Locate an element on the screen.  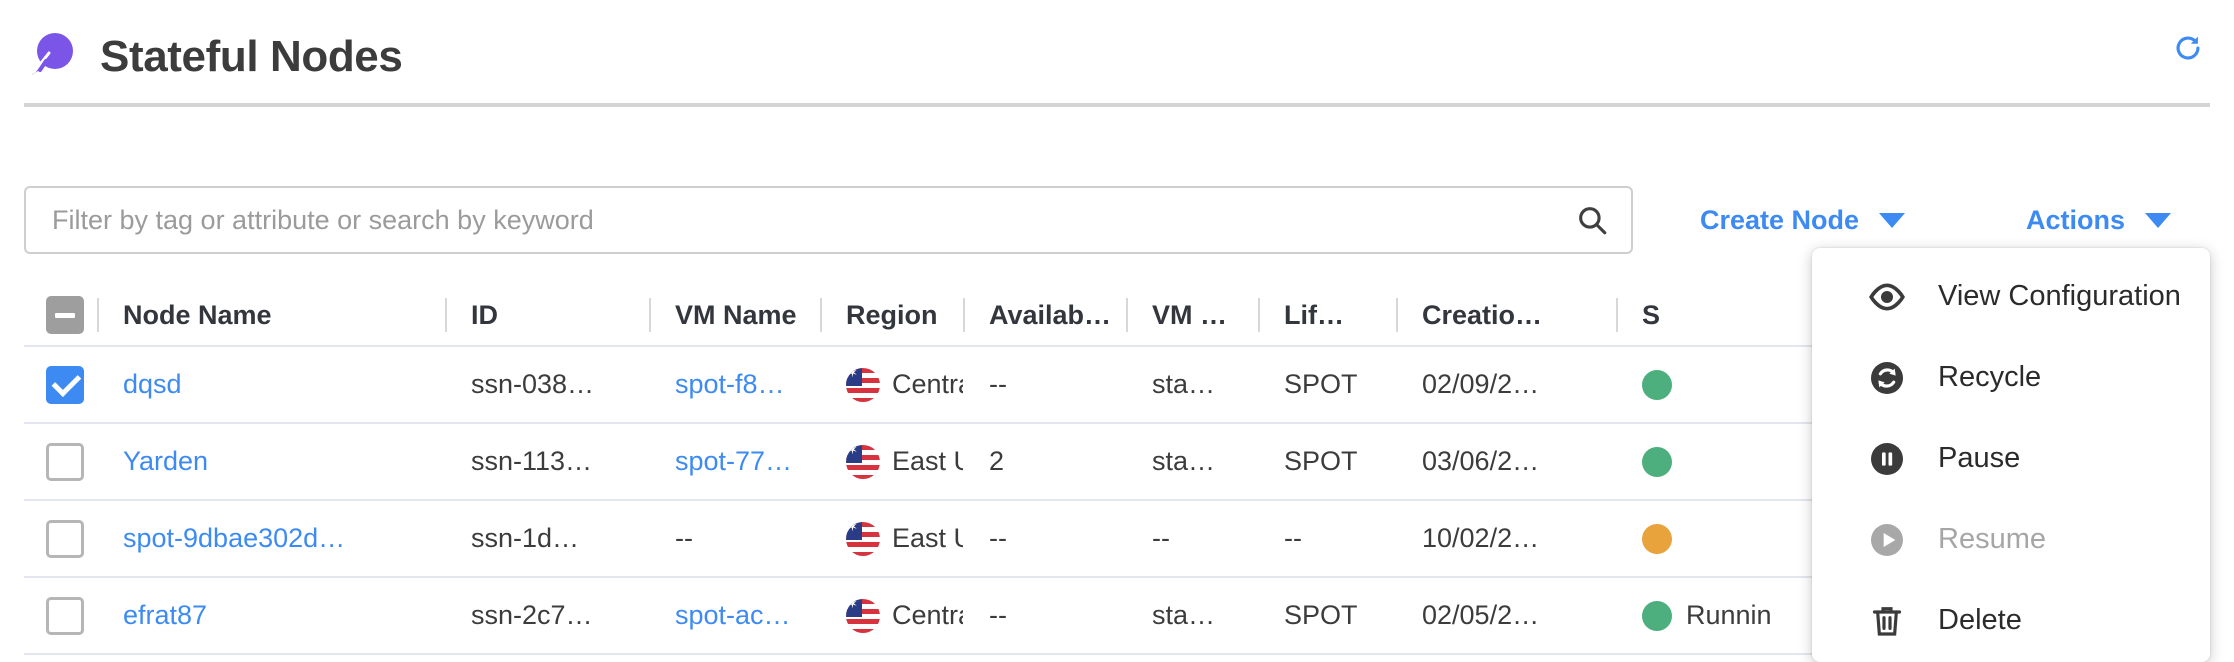
menu-item-resume: Resume is located at coordinates (2011, 539).